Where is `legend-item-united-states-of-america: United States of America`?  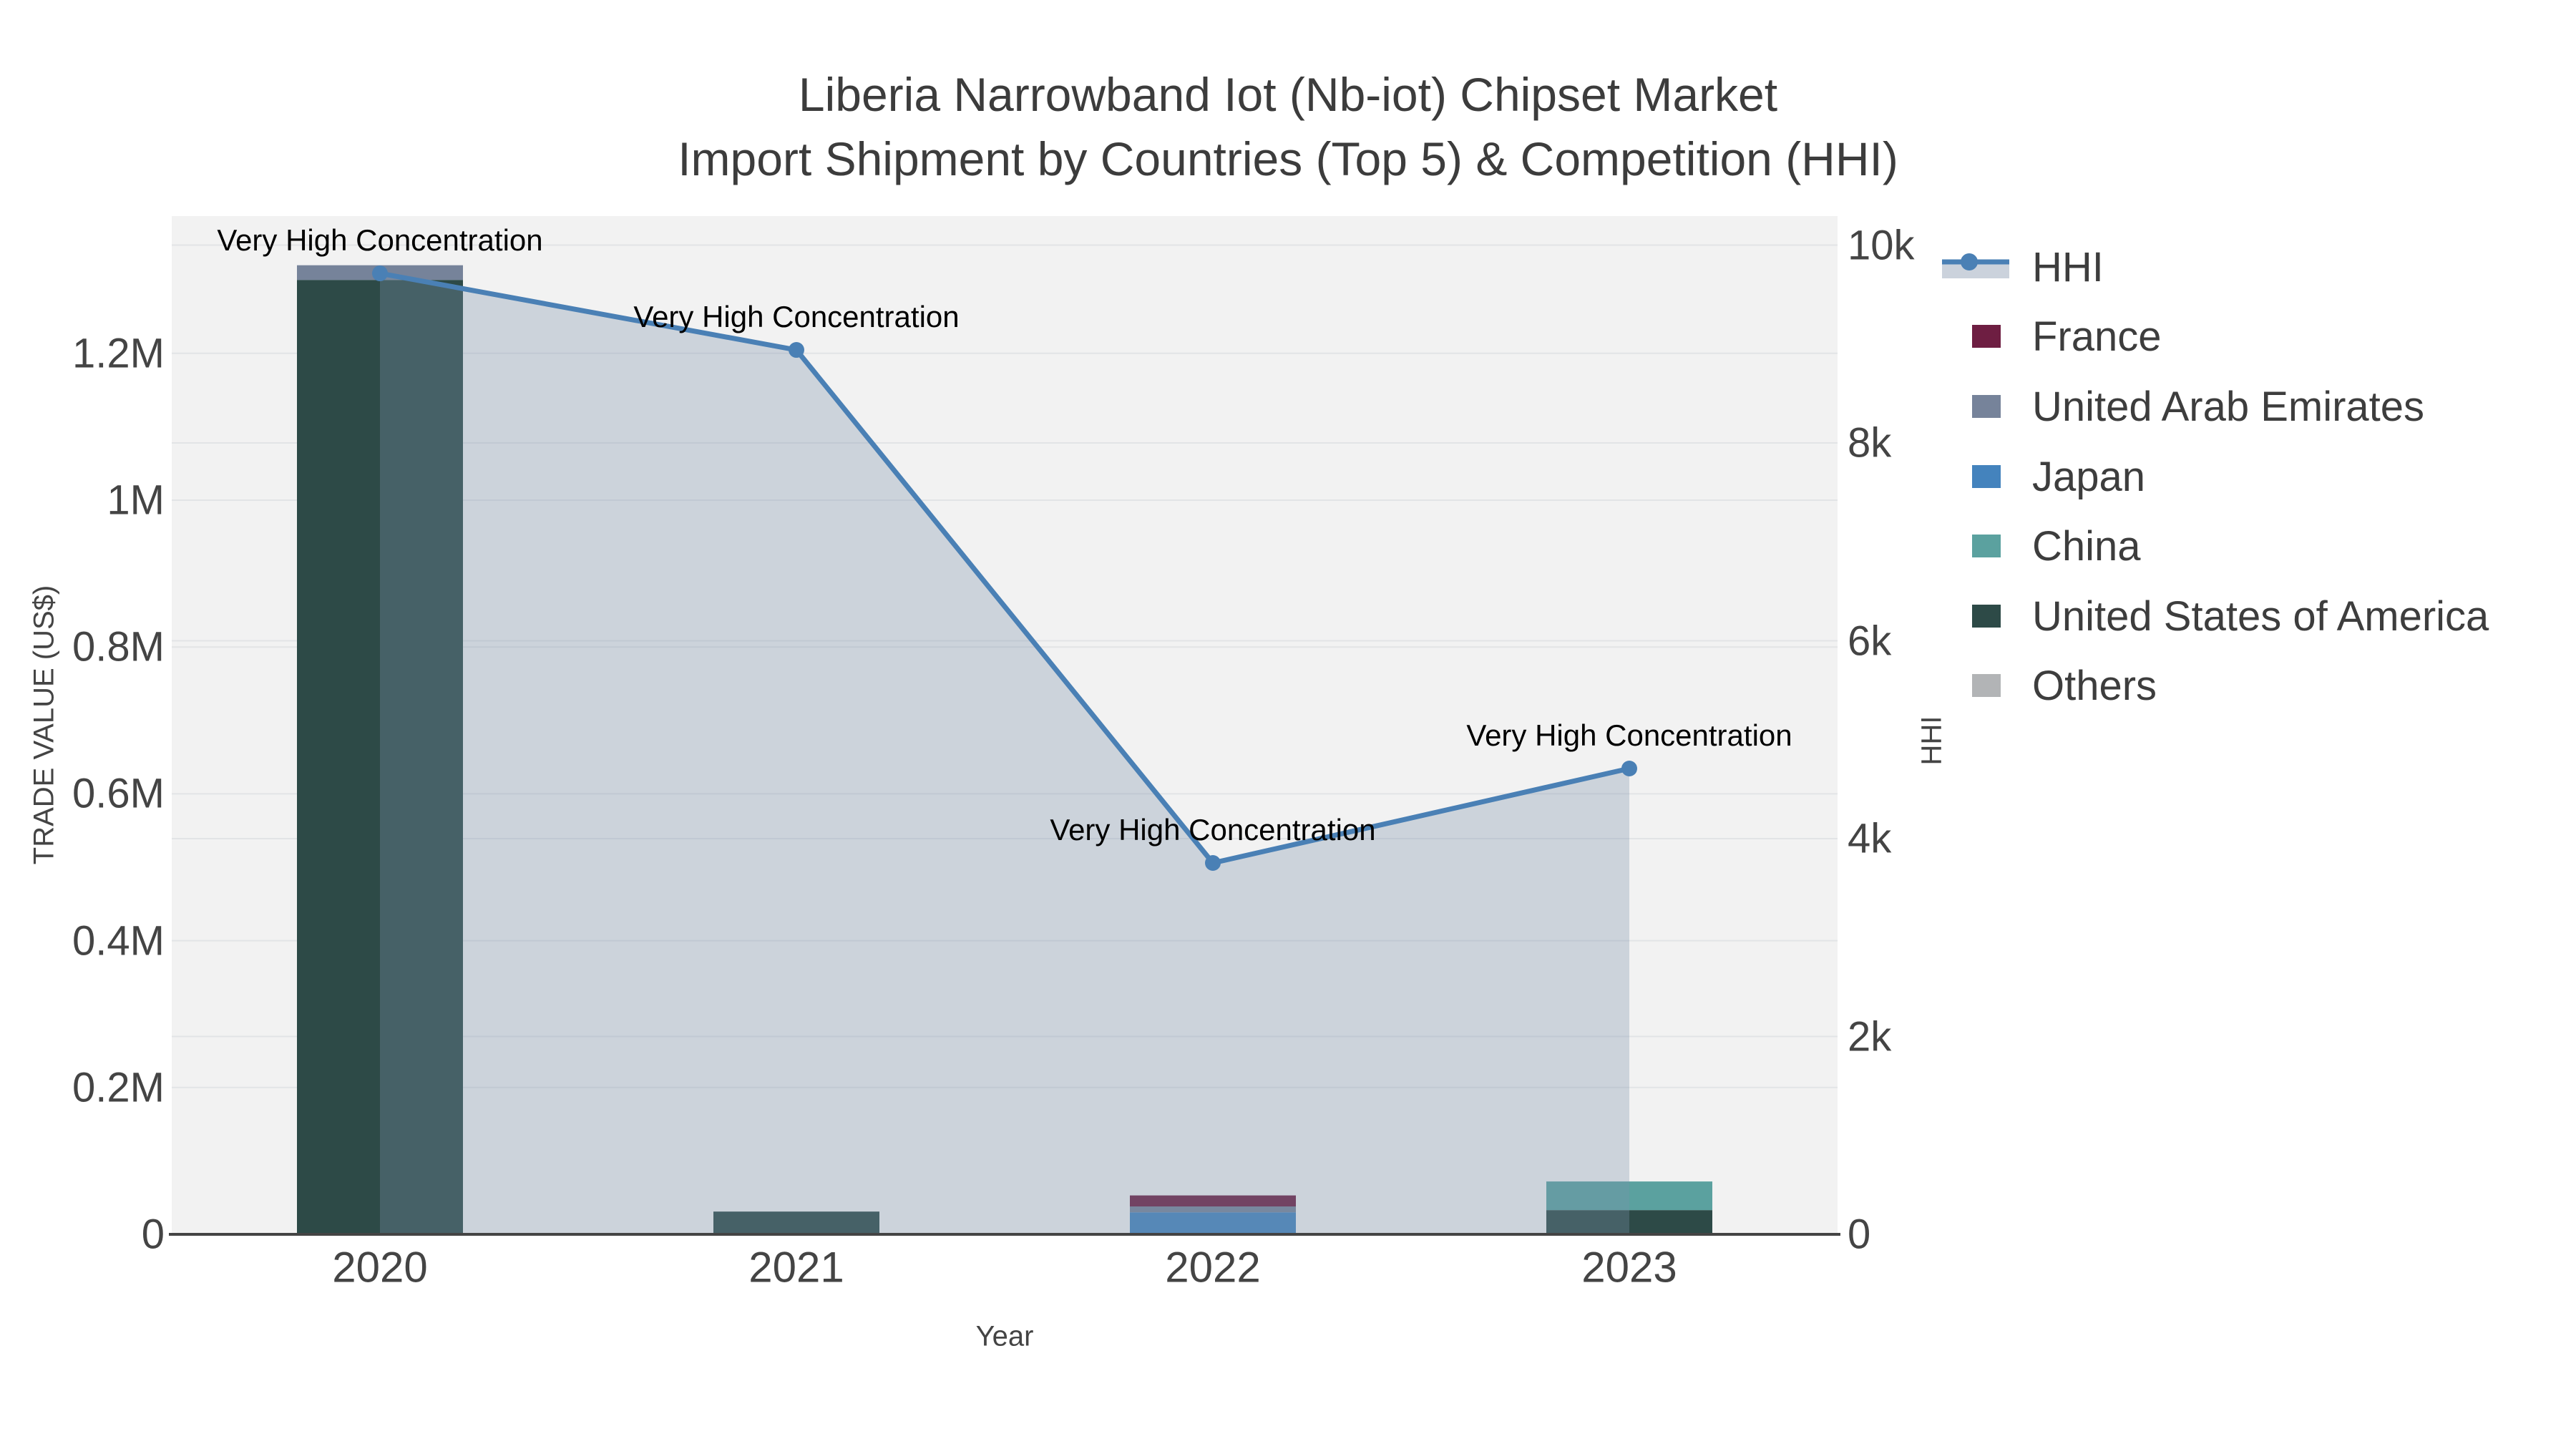
legend-item-united-states-of-america: United States of America is located at coordinates (2215, 616).